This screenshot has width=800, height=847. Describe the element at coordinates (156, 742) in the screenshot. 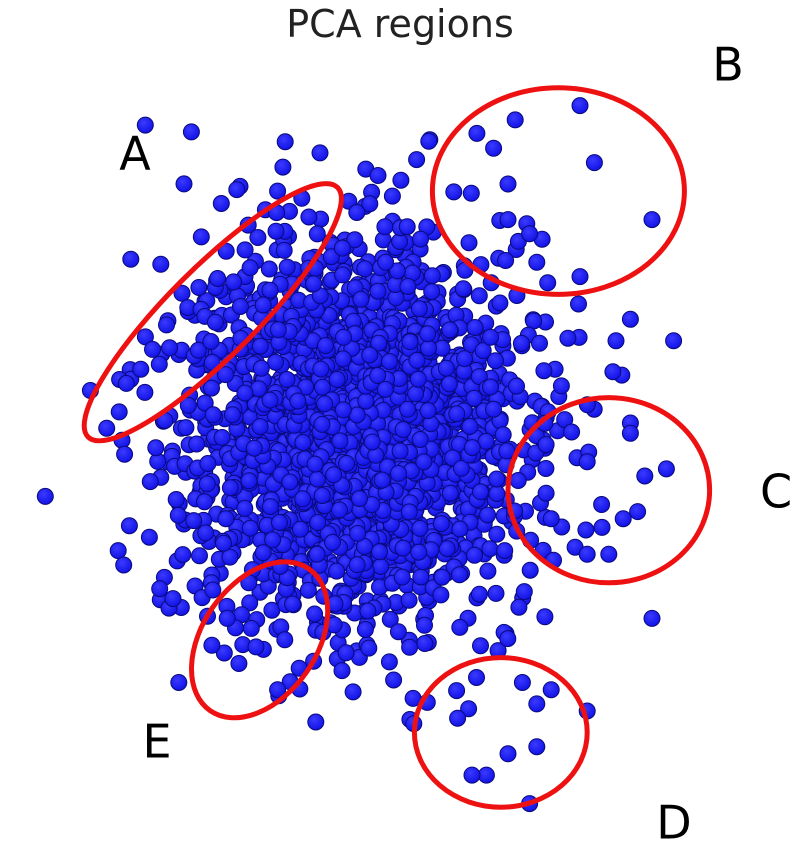

I see `region-e-label: E` at that location.